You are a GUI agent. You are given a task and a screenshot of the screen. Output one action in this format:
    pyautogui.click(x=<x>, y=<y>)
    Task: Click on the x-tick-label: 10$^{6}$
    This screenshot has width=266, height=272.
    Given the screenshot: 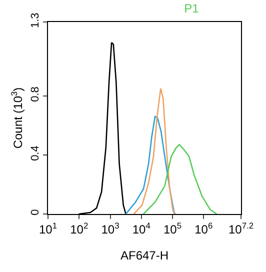 What is the action you would take?
    pyautogui.click(x=203, y=228)
    